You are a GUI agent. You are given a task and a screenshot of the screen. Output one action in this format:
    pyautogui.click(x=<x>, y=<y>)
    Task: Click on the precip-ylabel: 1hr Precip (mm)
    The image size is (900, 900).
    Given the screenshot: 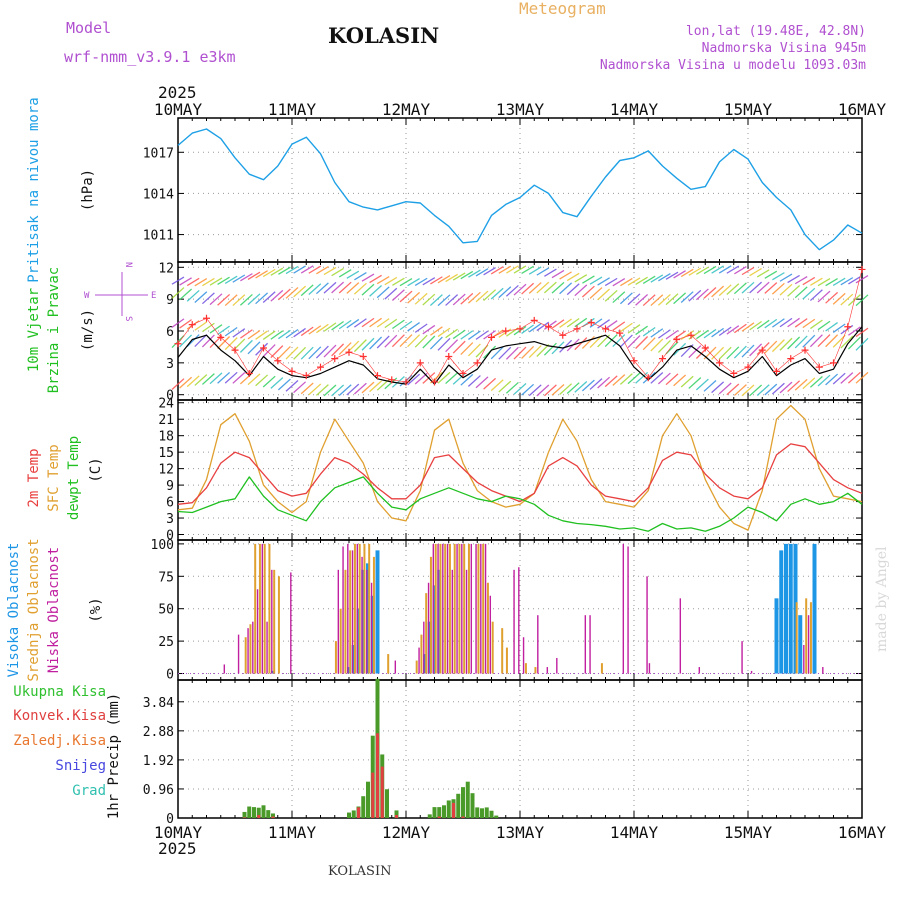 What is the action you would take?
    pyautogui.click(x=114, y=756)
    